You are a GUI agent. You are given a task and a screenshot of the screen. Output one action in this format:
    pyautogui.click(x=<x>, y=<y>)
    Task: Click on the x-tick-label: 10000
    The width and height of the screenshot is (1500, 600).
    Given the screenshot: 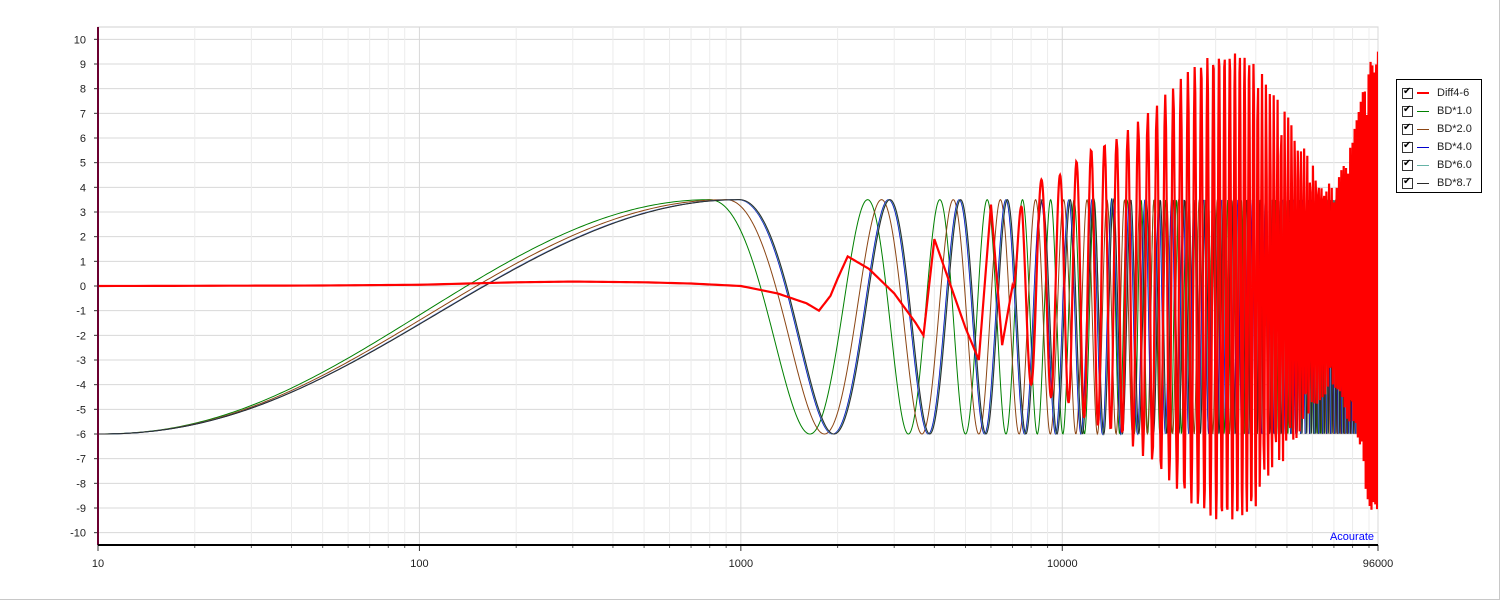 What is the action you would take?
    pyautogui.click(x=1062, y=564)
    